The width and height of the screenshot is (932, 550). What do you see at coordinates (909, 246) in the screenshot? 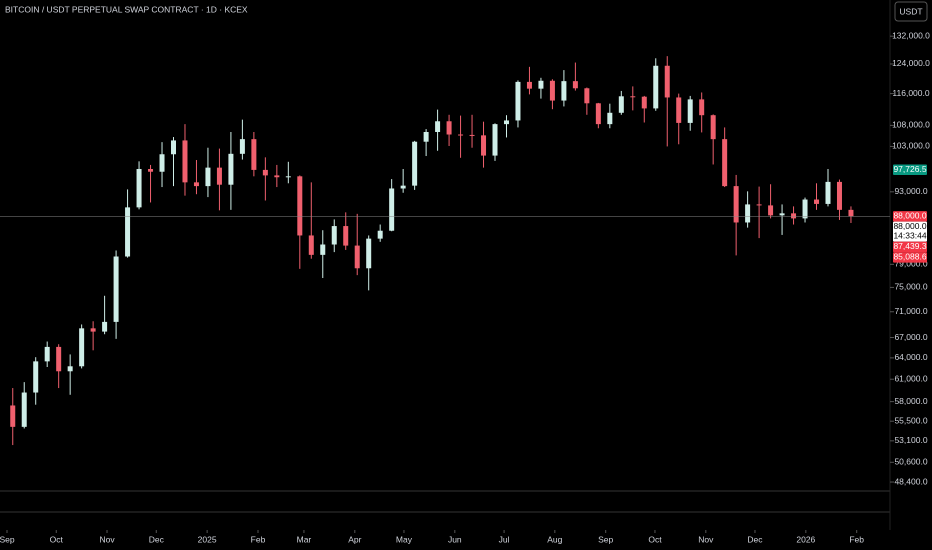
I see `price-tag-label: 87,439.3` at bounding box center [909, 246].